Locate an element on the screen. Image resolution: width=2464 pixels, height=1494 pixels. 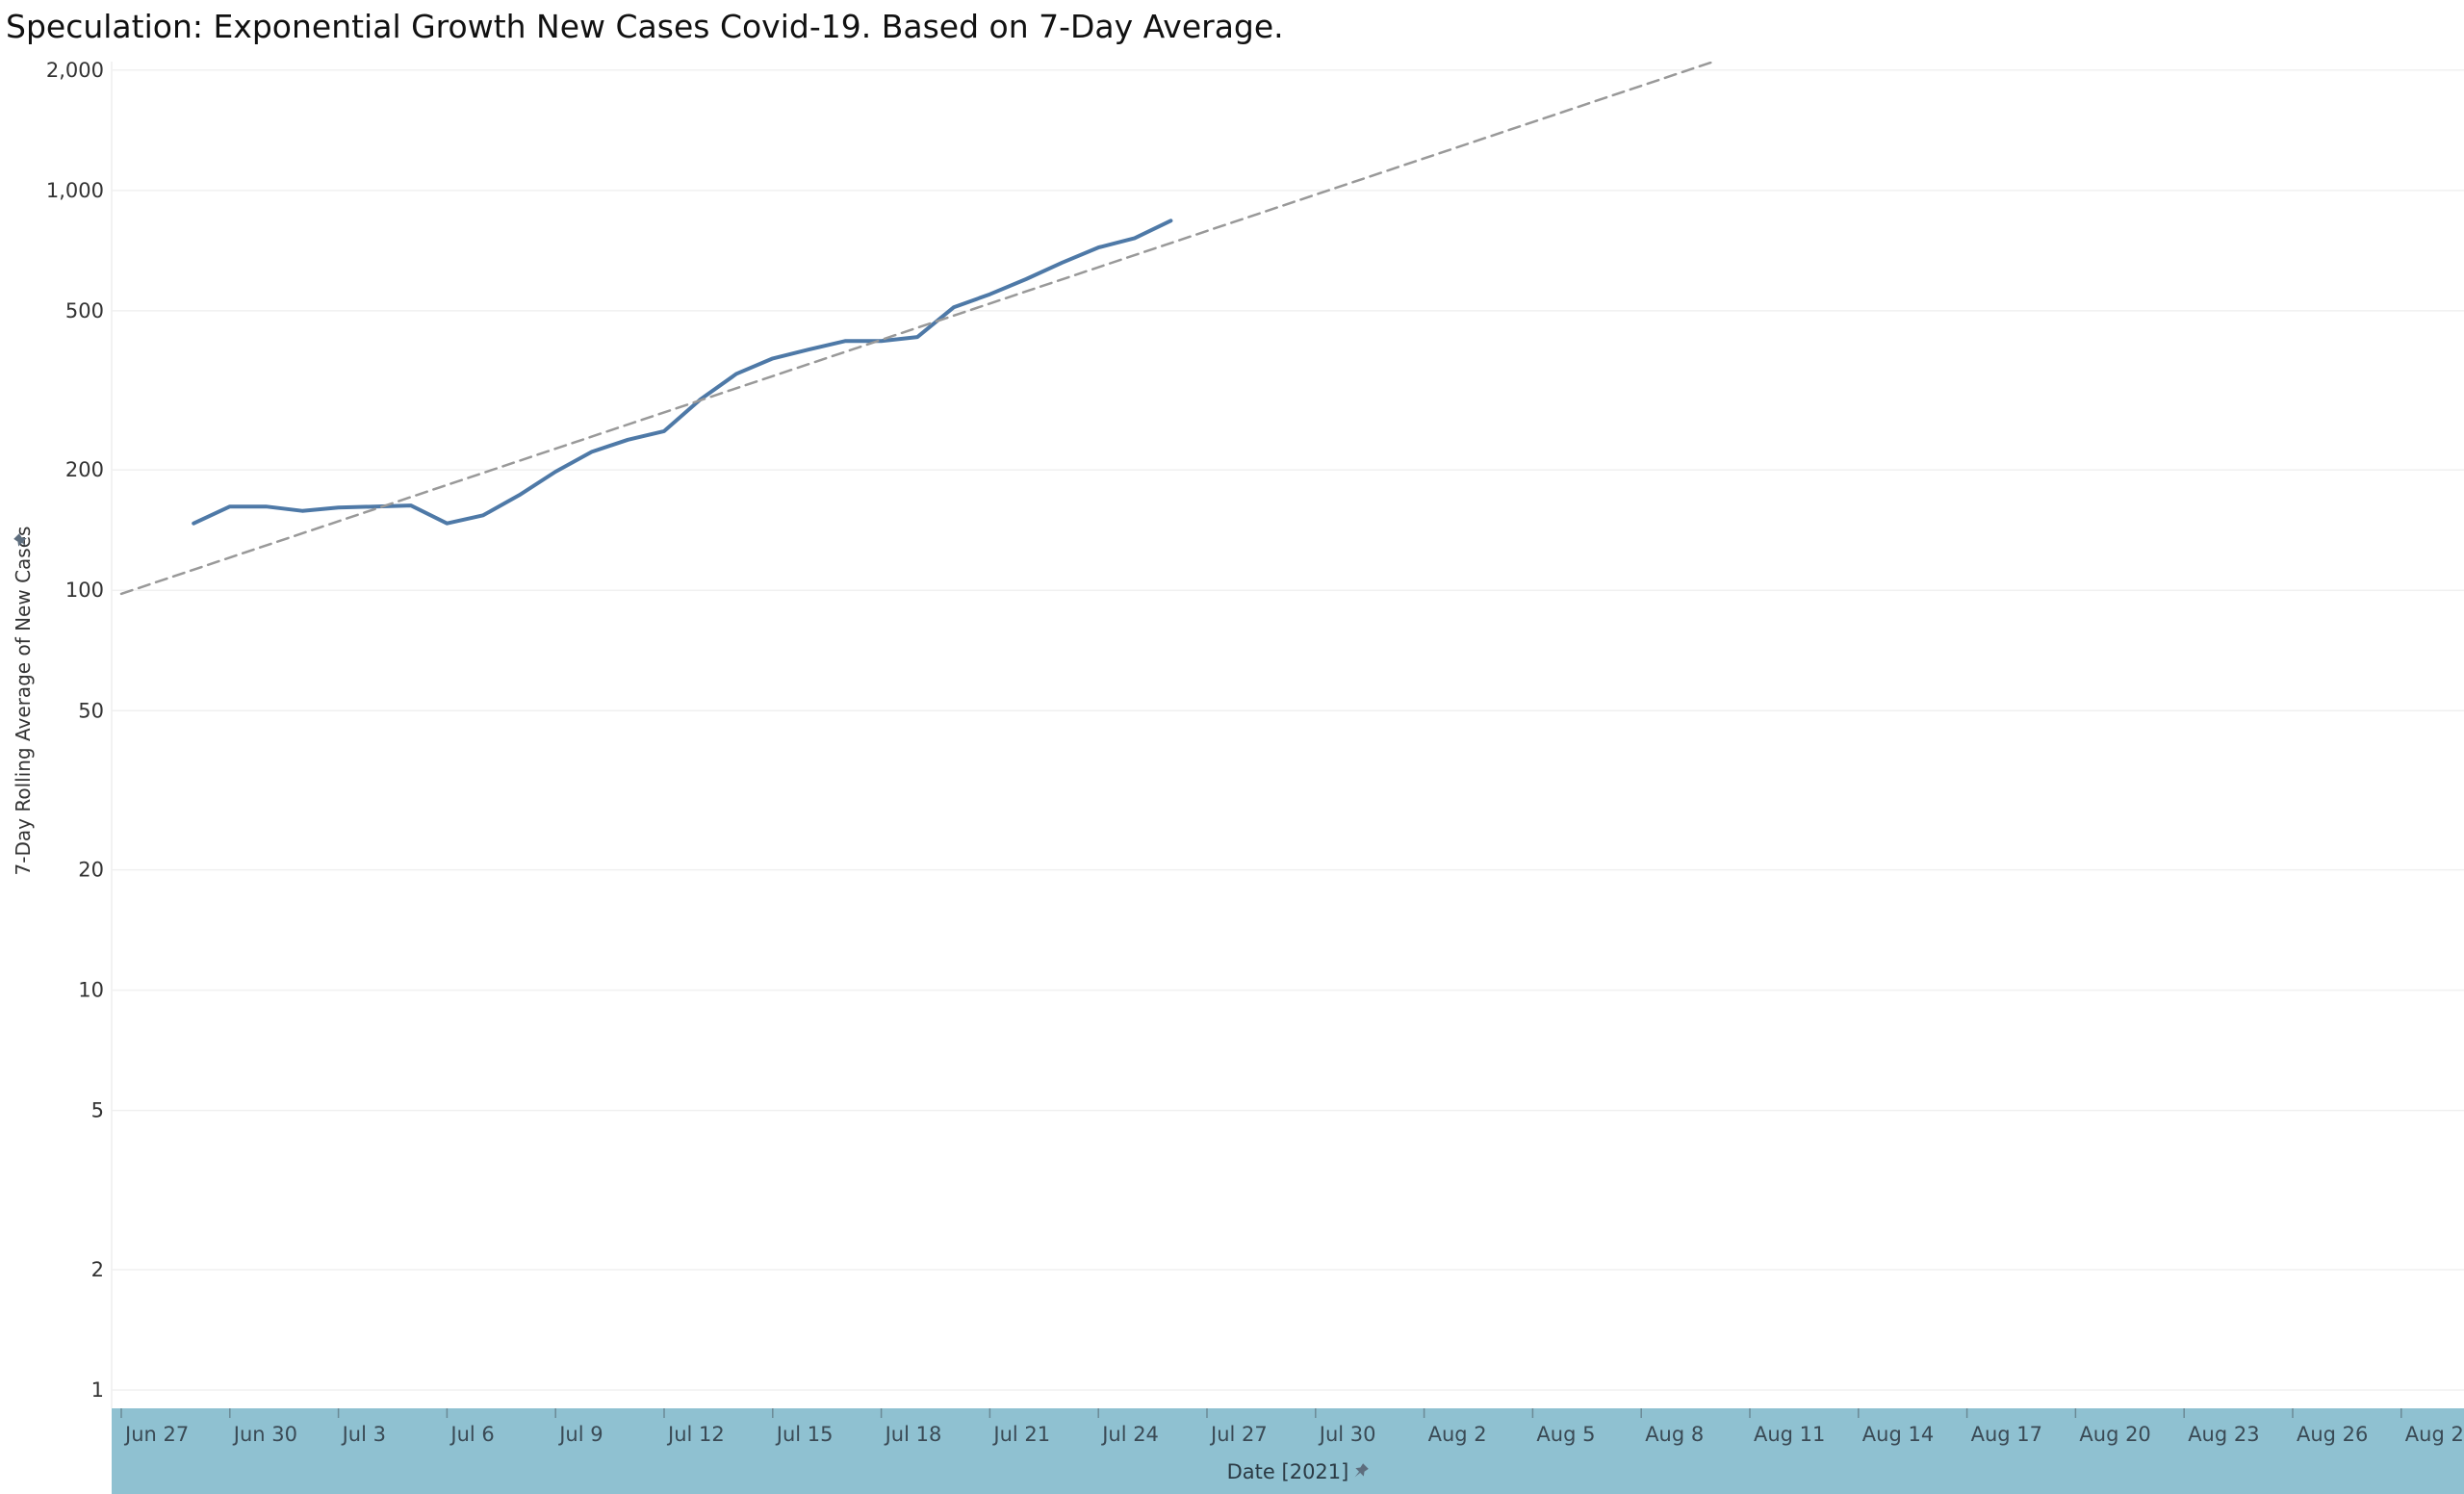
x-tick-label: Aug 29 is located at coordinates (2434, 1435).